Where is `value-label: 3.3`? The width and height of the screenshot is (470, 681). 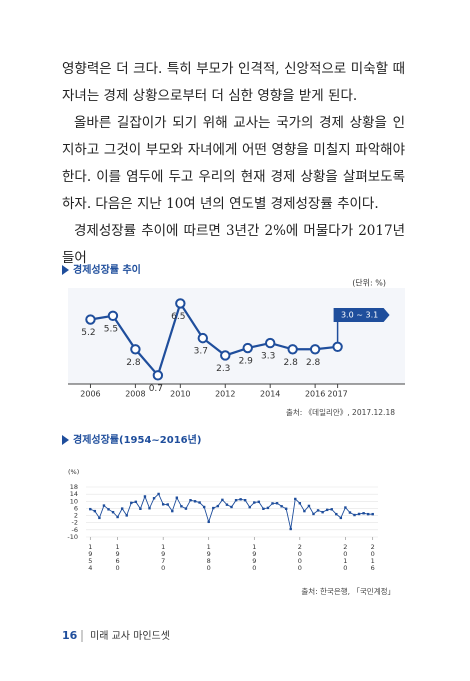 value-label: 3.3 is located at coordinates (268, 357).